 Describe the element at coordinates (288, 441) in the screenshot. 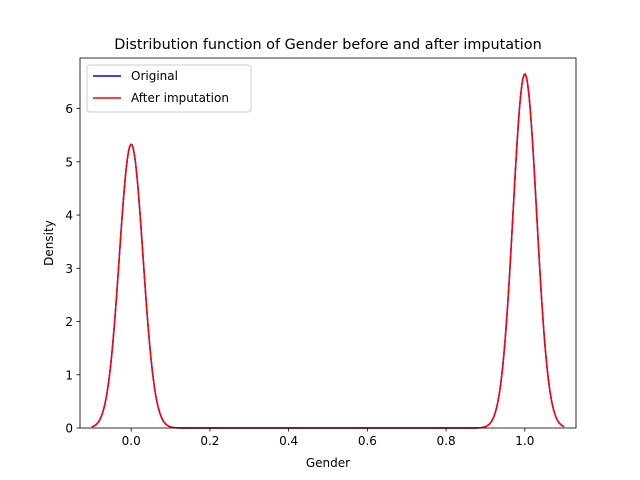

I see `x-tick-label: 0.4` at that location.